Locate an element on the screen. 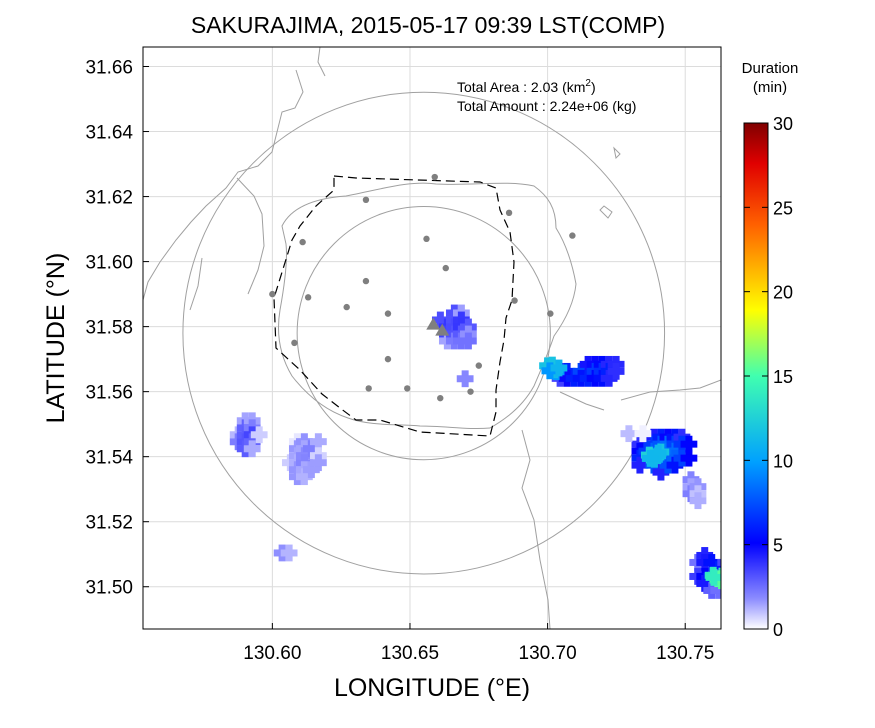 This screenshot has height=728, width=875. stations is located at coordinates (422, 287).